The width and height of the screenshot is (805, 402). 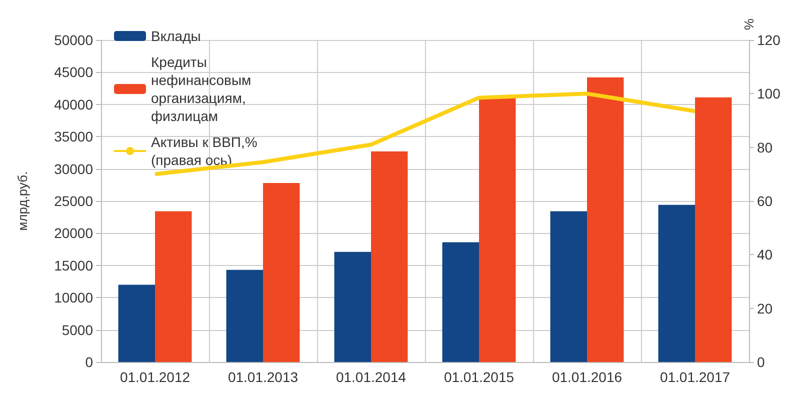 I want to click on y-axis-title: млрд.руб., so click(x=22, y=201).